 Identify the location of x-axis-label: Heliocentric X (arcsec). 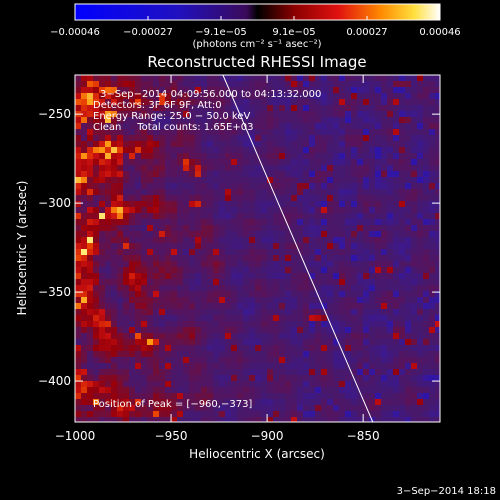
(257, 454).